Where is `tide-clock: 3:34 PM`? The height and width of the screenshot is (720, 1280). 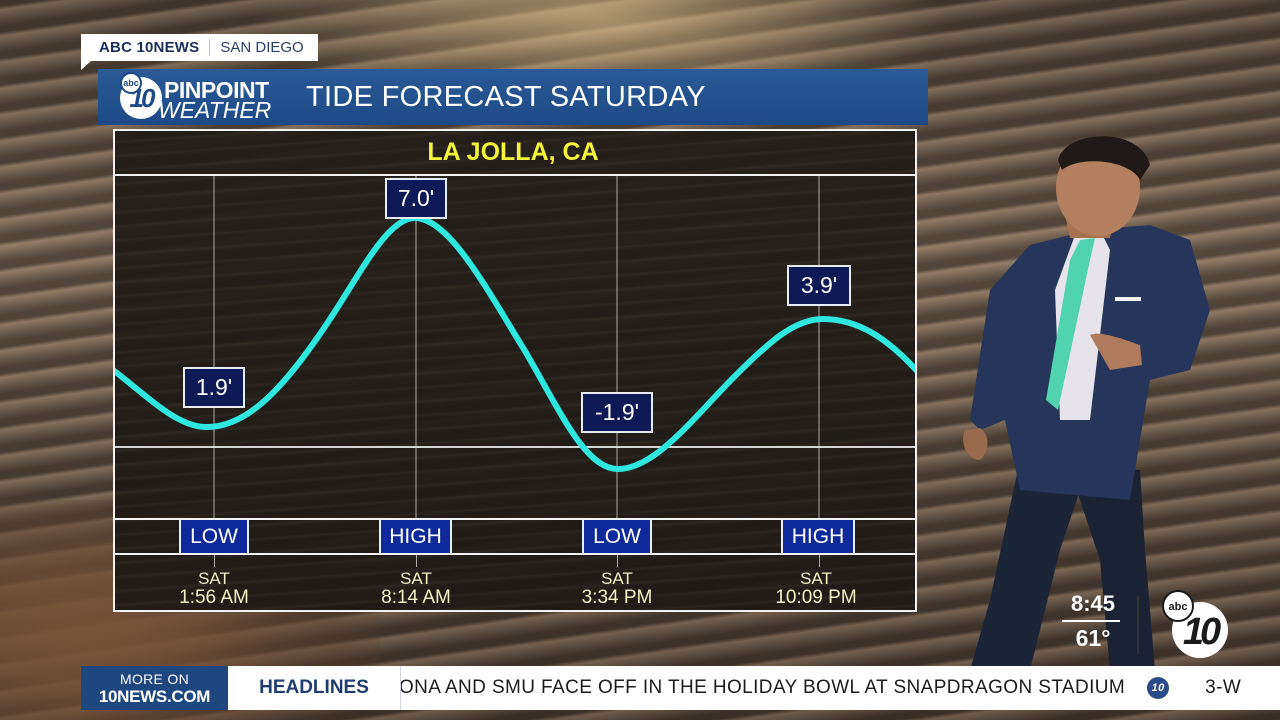 tide-clock: 3:34 PM is located at coordinates (617, 597).